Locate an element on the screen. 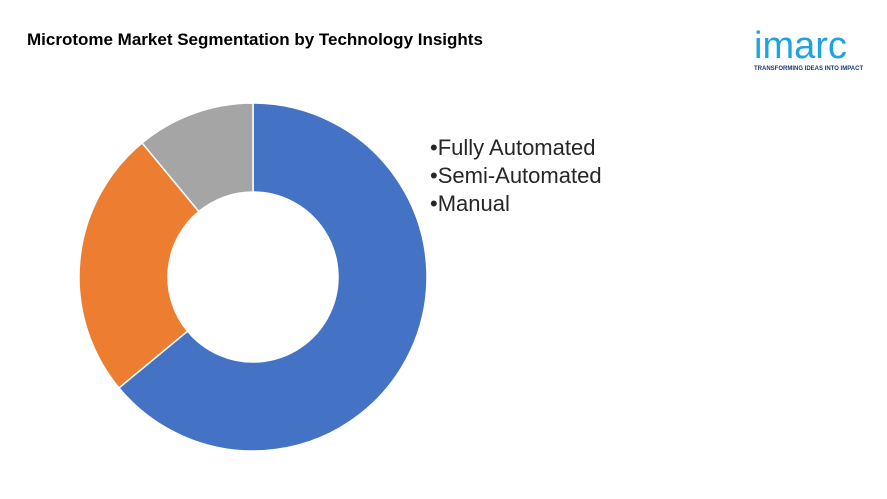 The width and height of the screenshot is (887, 499). donut-slice-manual is located at coordinates (197, 157).